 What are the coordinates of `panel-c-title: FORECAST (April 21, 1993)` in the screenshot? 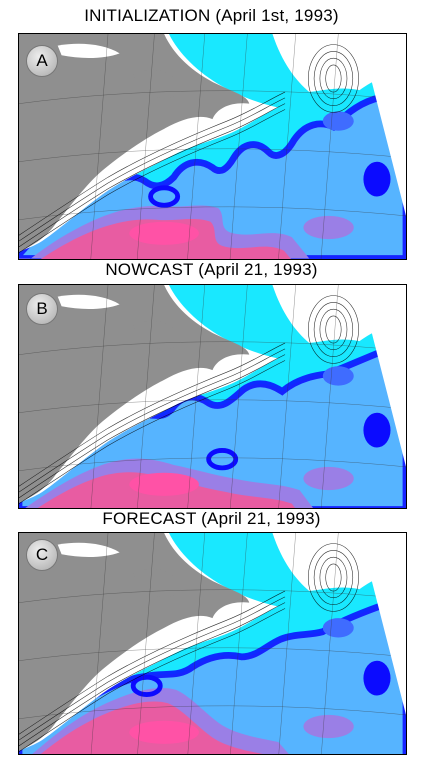 It's located at (211, 518).